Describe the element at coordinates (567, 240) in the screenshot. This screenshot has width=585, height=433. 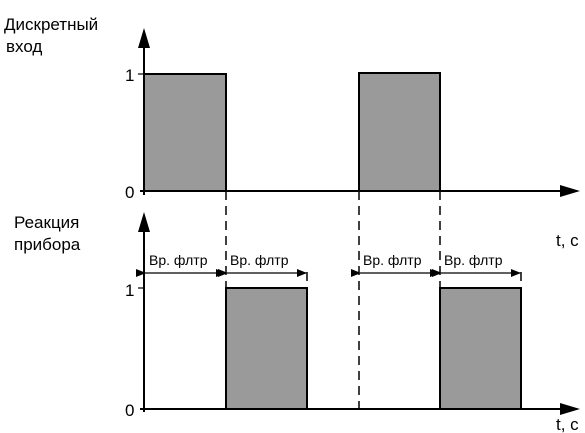
I see `top-x-label: t, с` at that location.